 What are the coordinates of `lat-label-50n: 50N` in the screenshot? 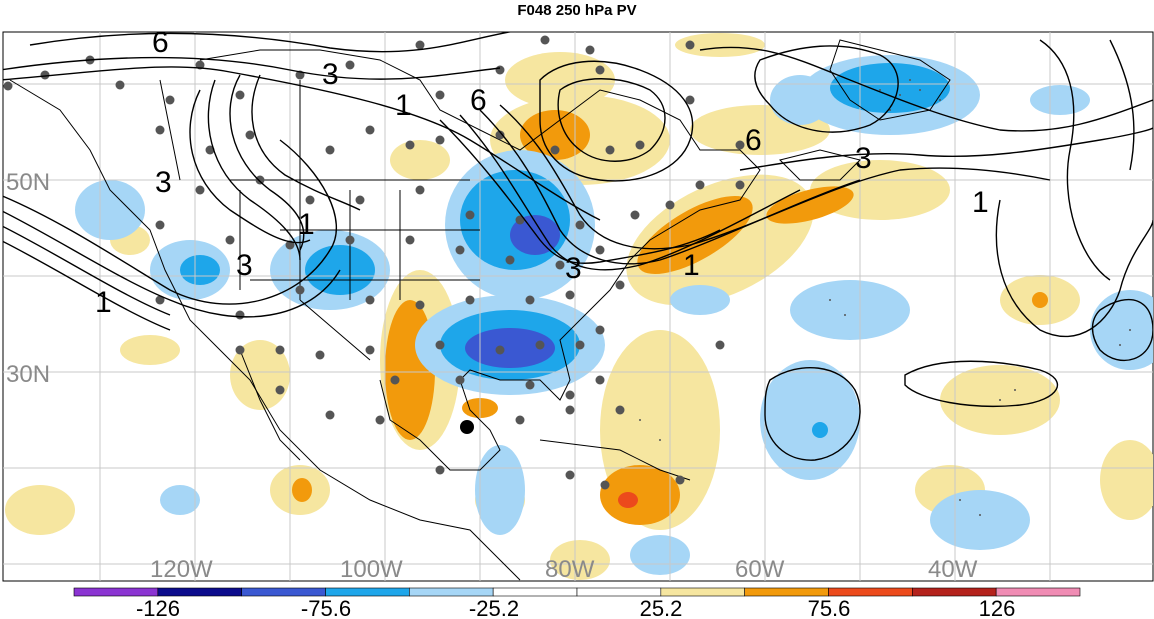 It's located at (28, 182).